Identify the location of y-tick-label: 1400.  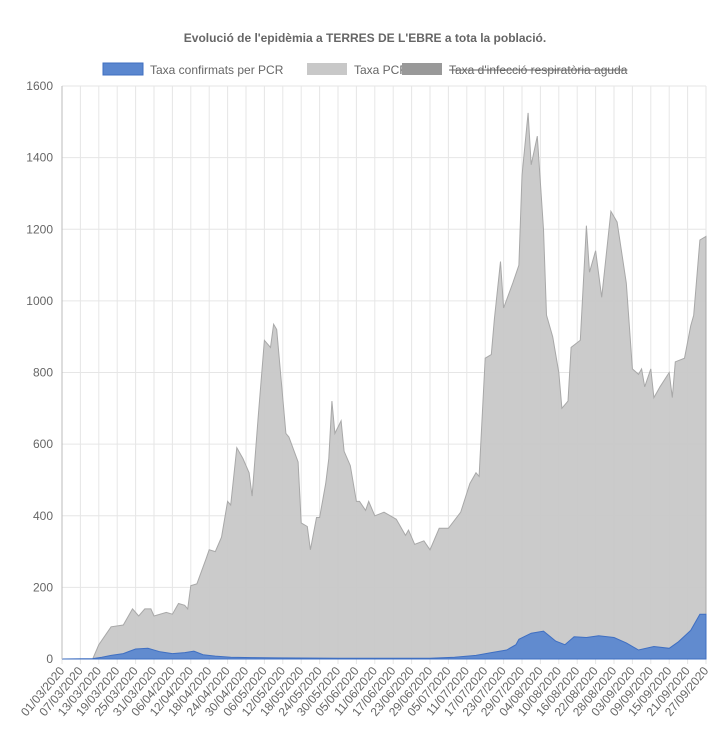
(39, 158).